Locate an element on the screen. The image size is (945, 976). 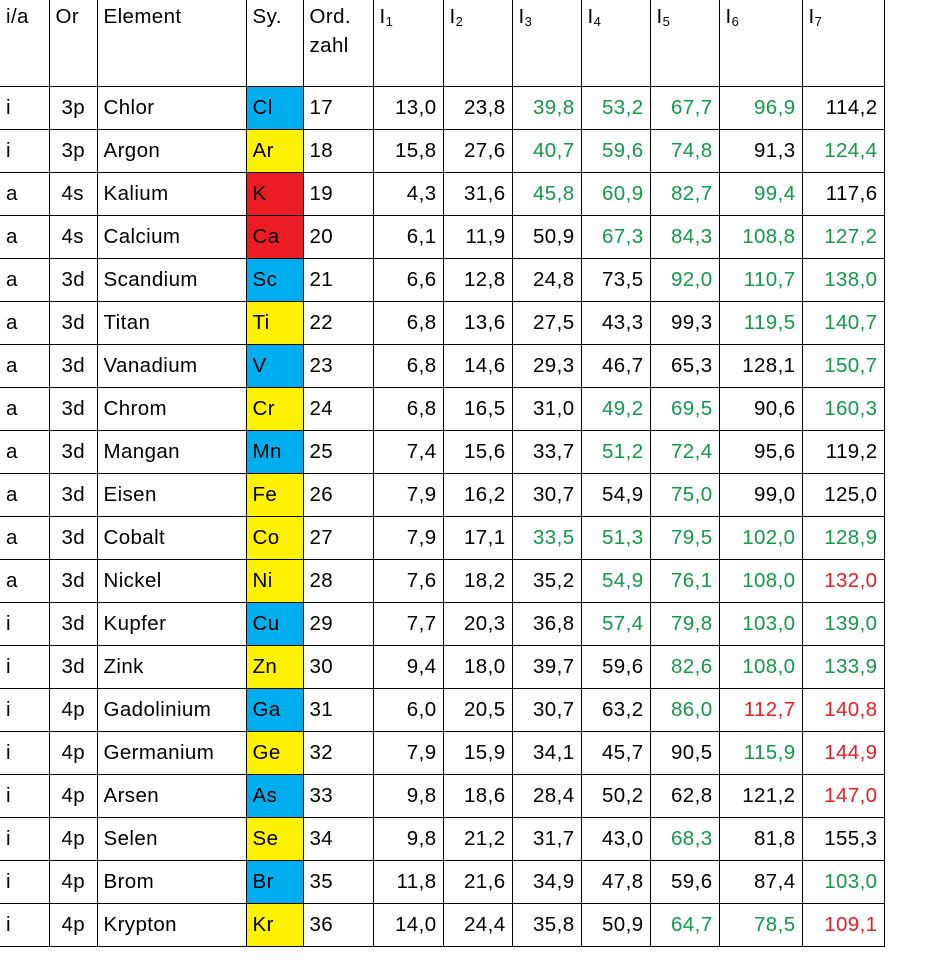
cell-element: Scandium is located at coordinates (171, 280).